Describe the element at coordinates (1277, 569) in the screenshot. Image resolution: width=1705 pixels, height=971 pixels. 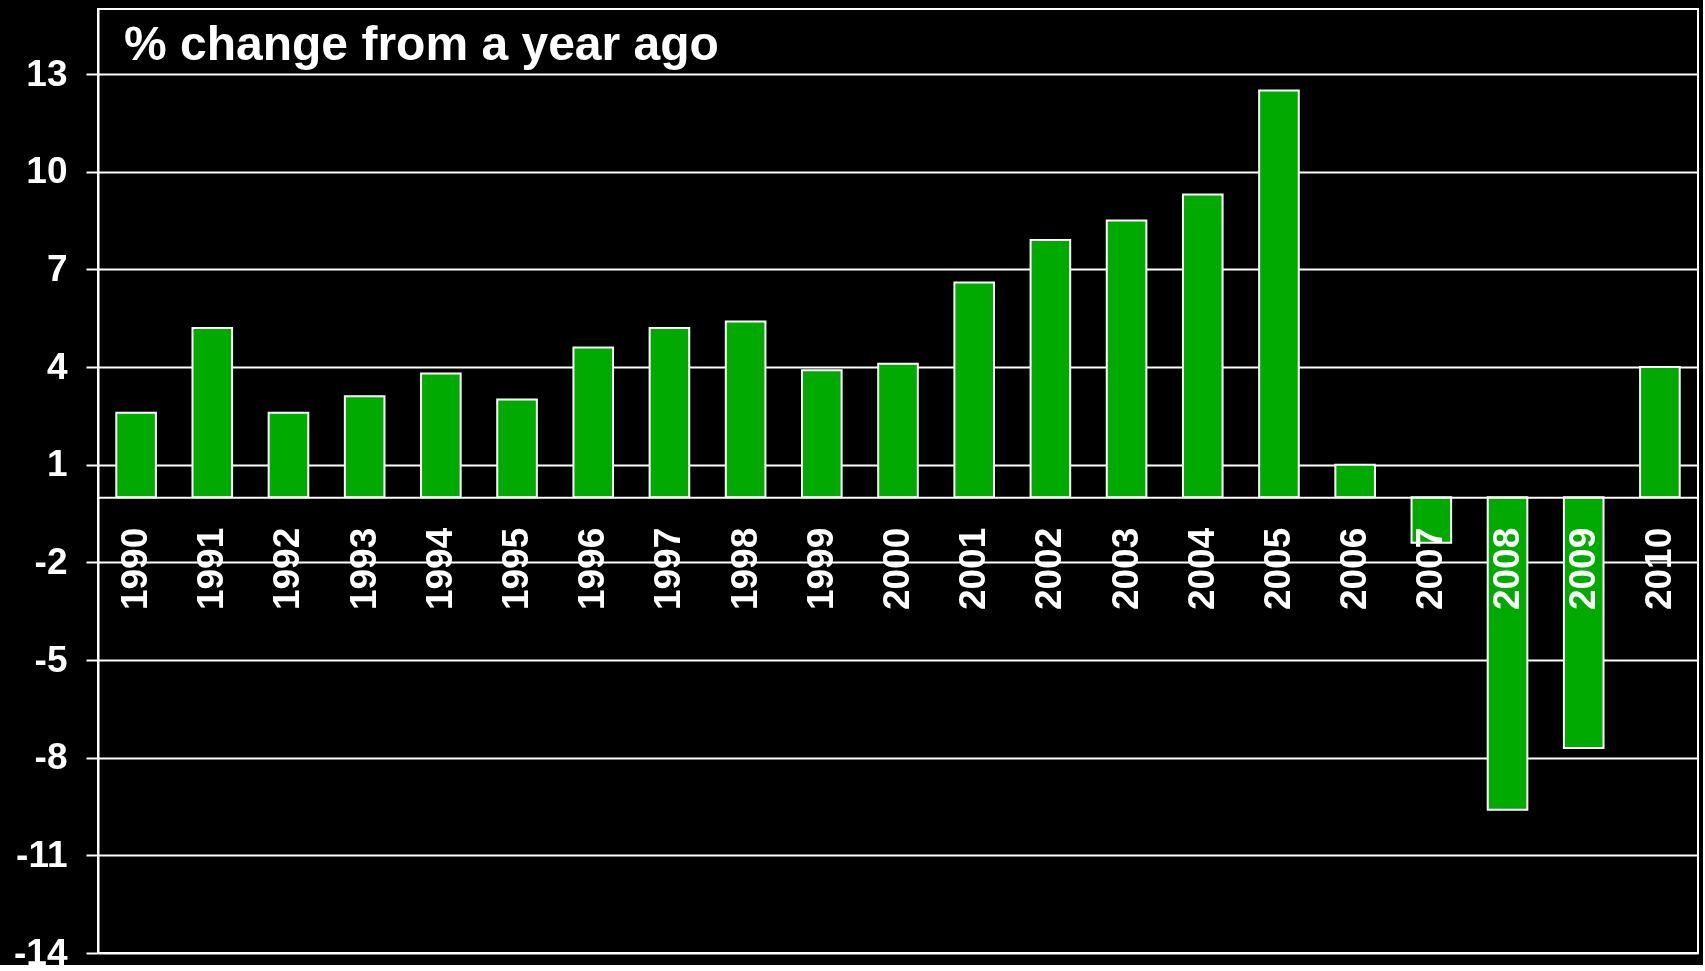
I see `x-tick-label: 2005` at that location.